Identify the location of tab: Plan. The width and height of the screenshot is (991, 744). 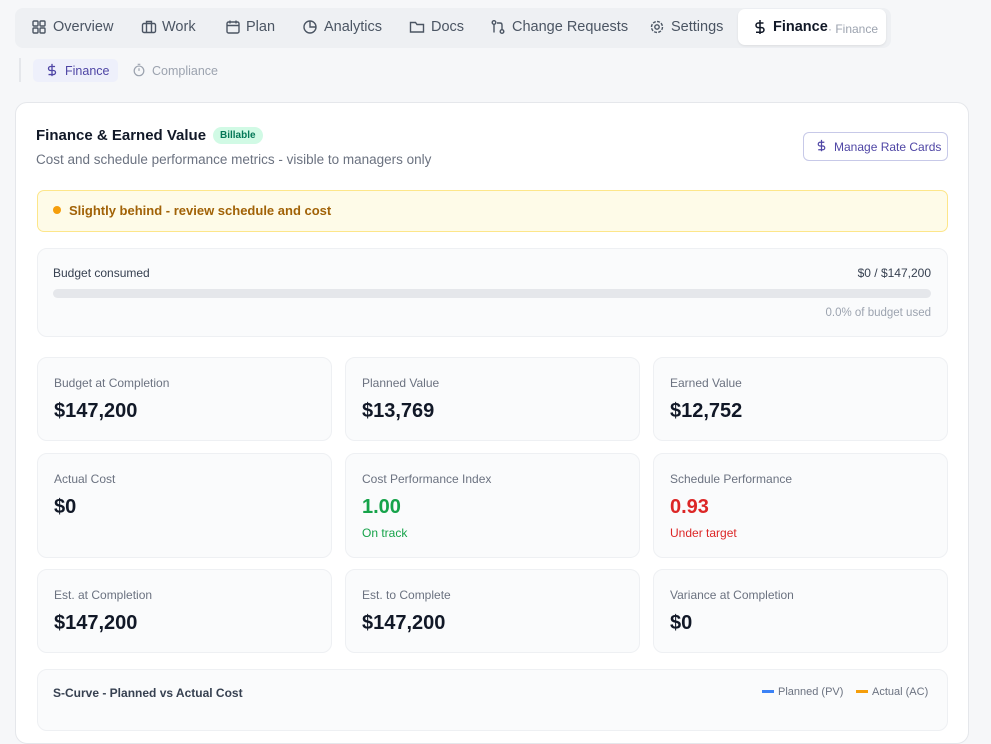
(261, 27).